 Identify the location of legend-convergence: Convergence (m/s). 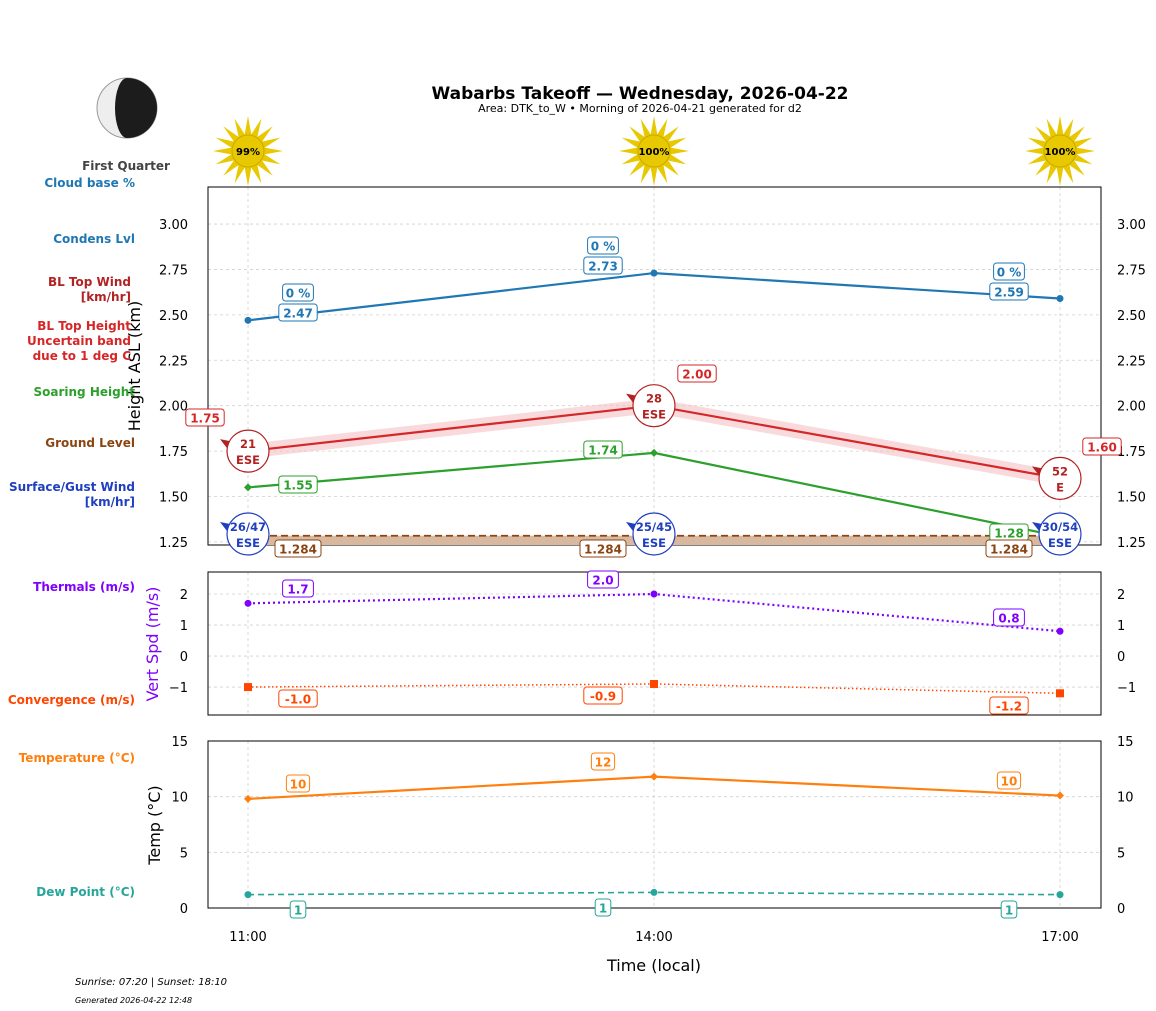
(71, 700).